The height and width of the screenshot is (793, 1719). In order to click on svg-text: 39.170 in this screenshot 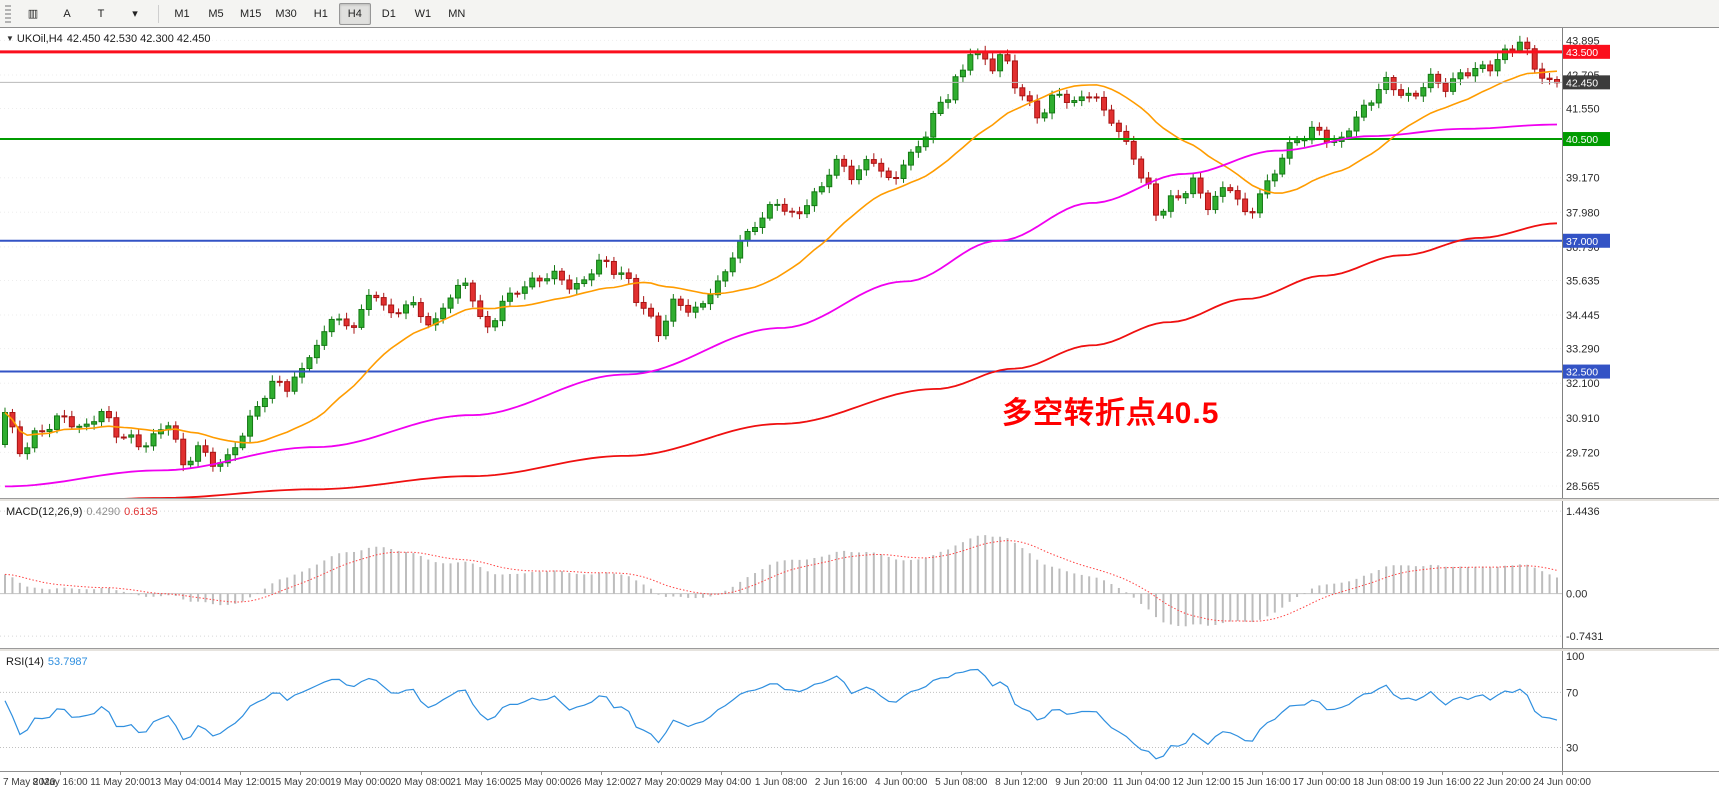, I will do `click(1583, 179)`.